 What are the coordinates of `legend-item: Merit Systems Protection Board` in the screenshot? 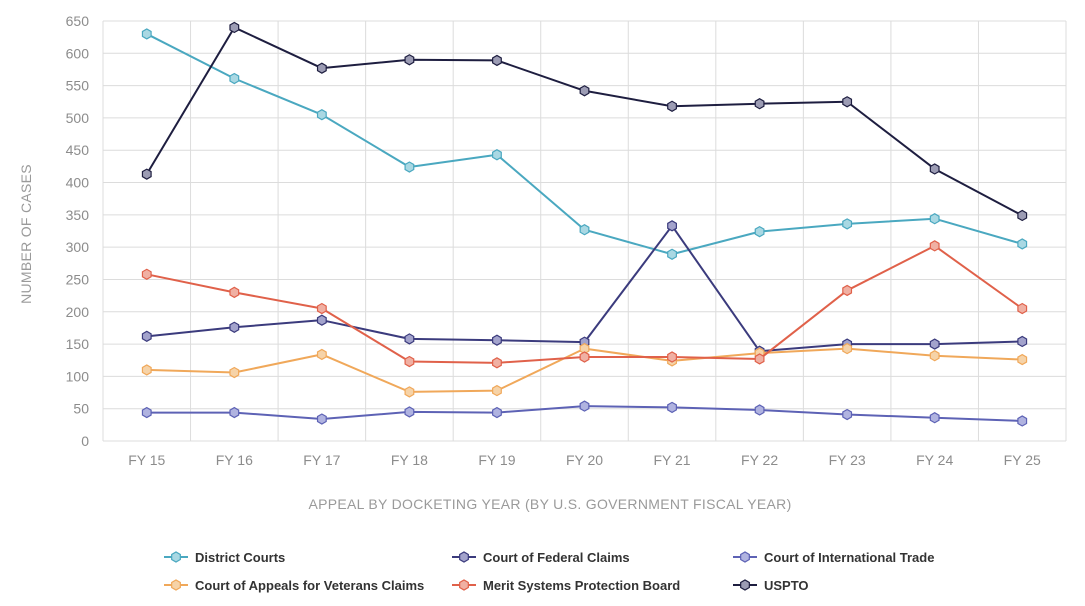 It's located at (566, 585).